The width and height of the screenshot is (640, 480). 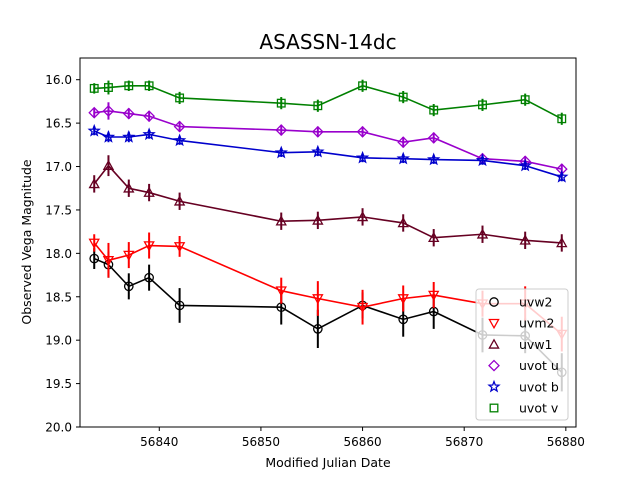 I want to click on legend-item: uvm2, so click(x=521, y=323).